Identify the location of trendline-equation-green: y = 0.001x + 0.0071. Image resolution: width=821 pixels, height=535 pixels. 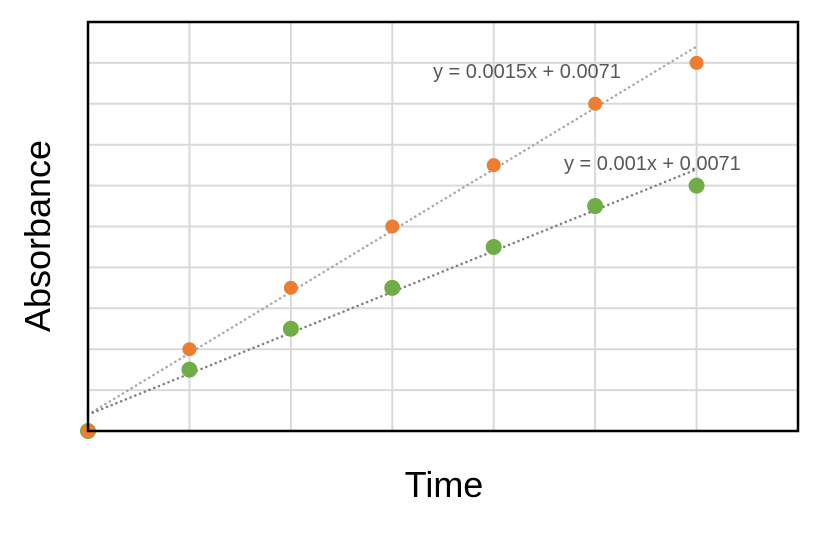
(652, 164).